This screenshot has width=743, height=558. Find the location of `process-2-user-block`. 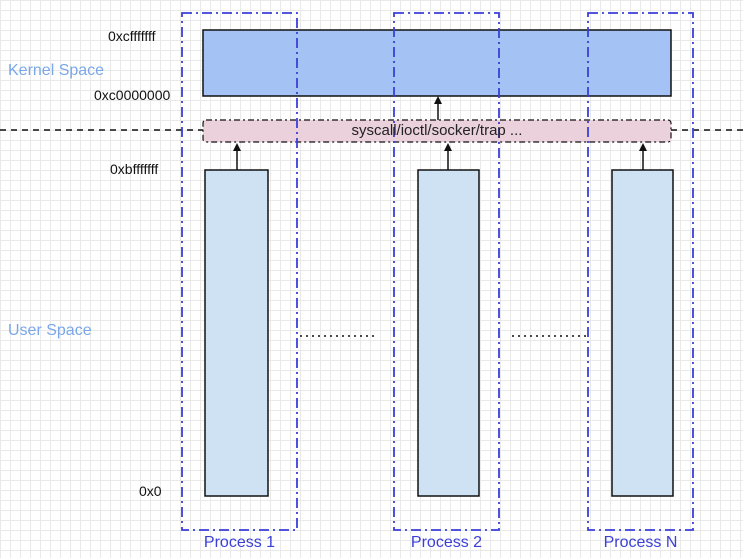

process-2-user-block is located at coordinates (448, 333).